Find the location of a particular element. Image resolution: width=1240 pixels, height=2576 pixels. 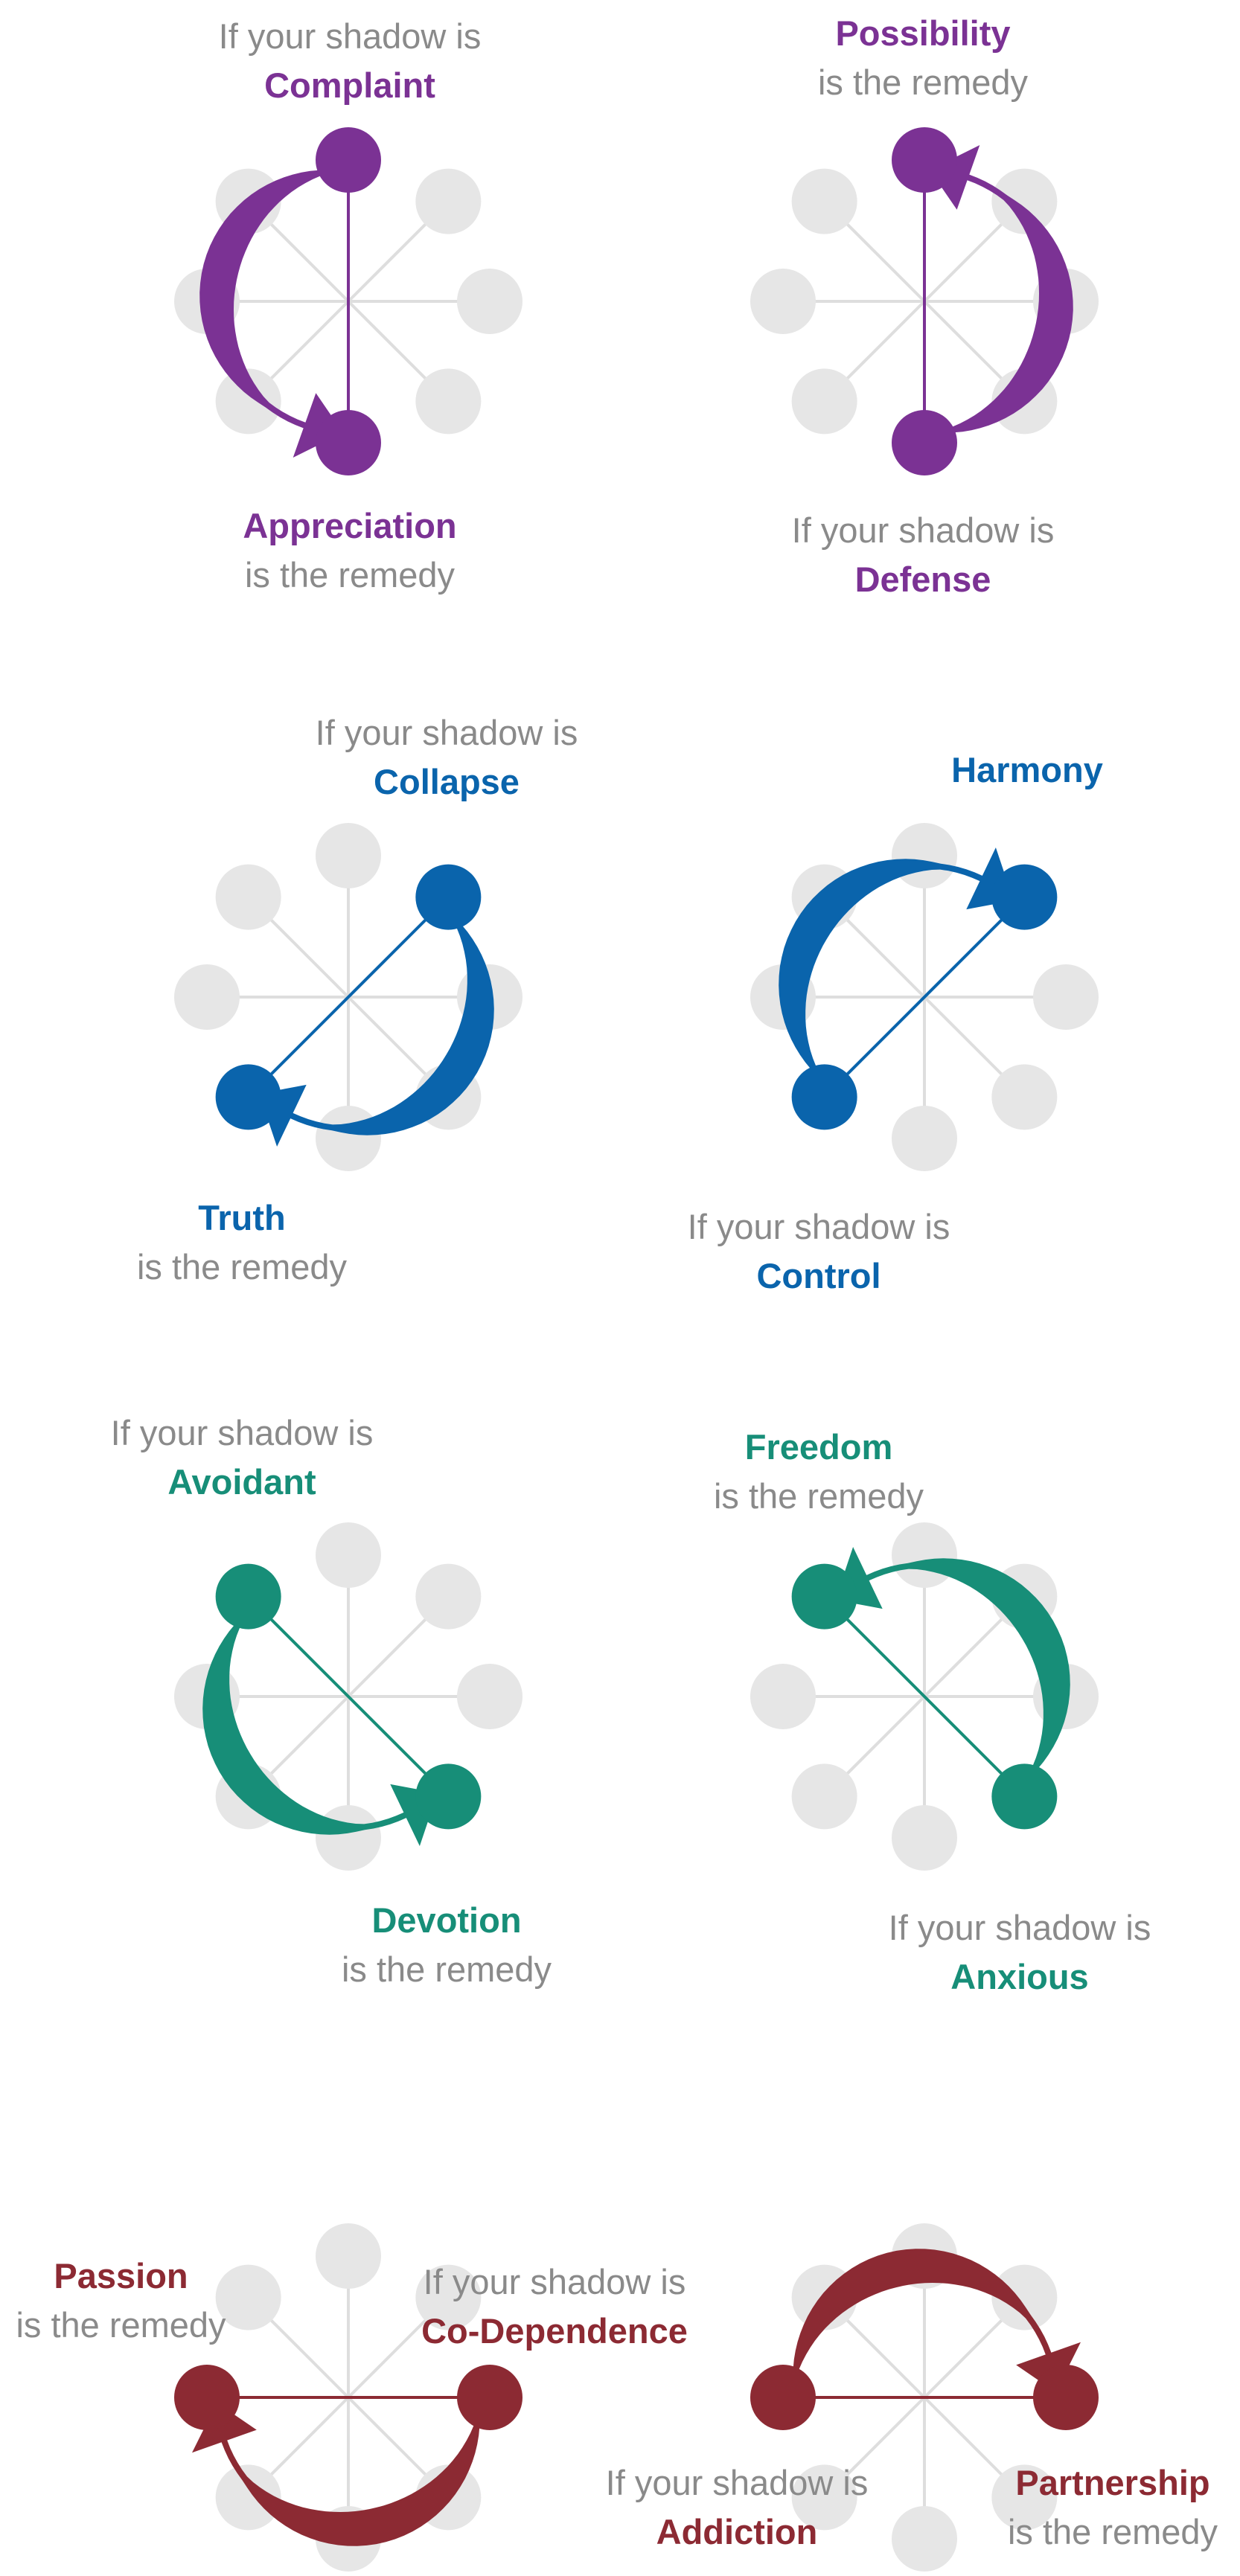

label-defense-line1: If your shadow is is located at coordinates (923, 530).